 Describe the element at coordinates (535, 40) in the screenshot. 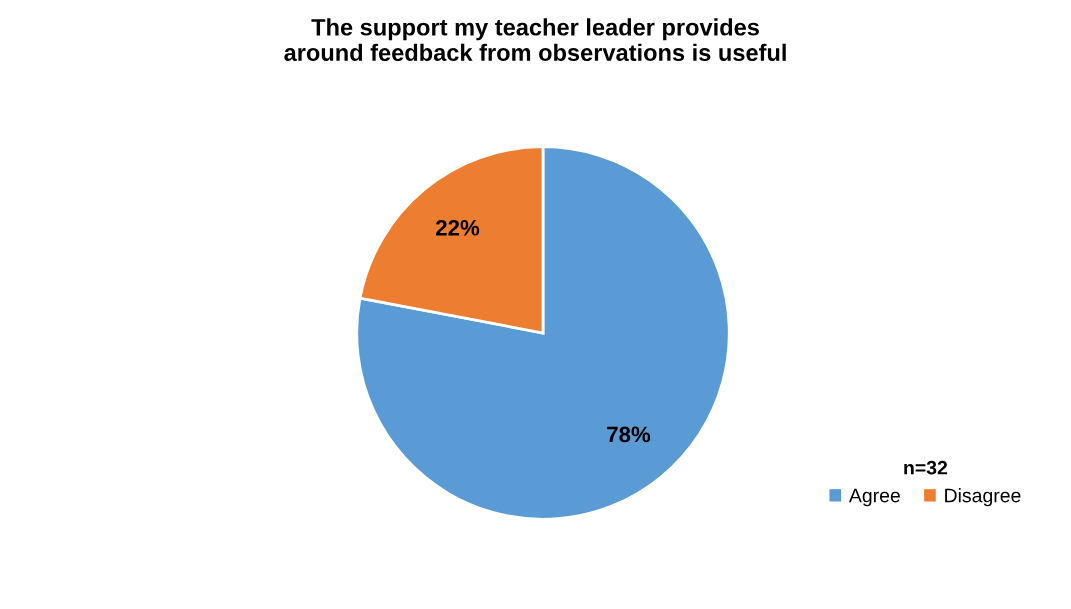

I see `chart-title: The support my teacher leader provides around feedback from observations is useful` at that location.